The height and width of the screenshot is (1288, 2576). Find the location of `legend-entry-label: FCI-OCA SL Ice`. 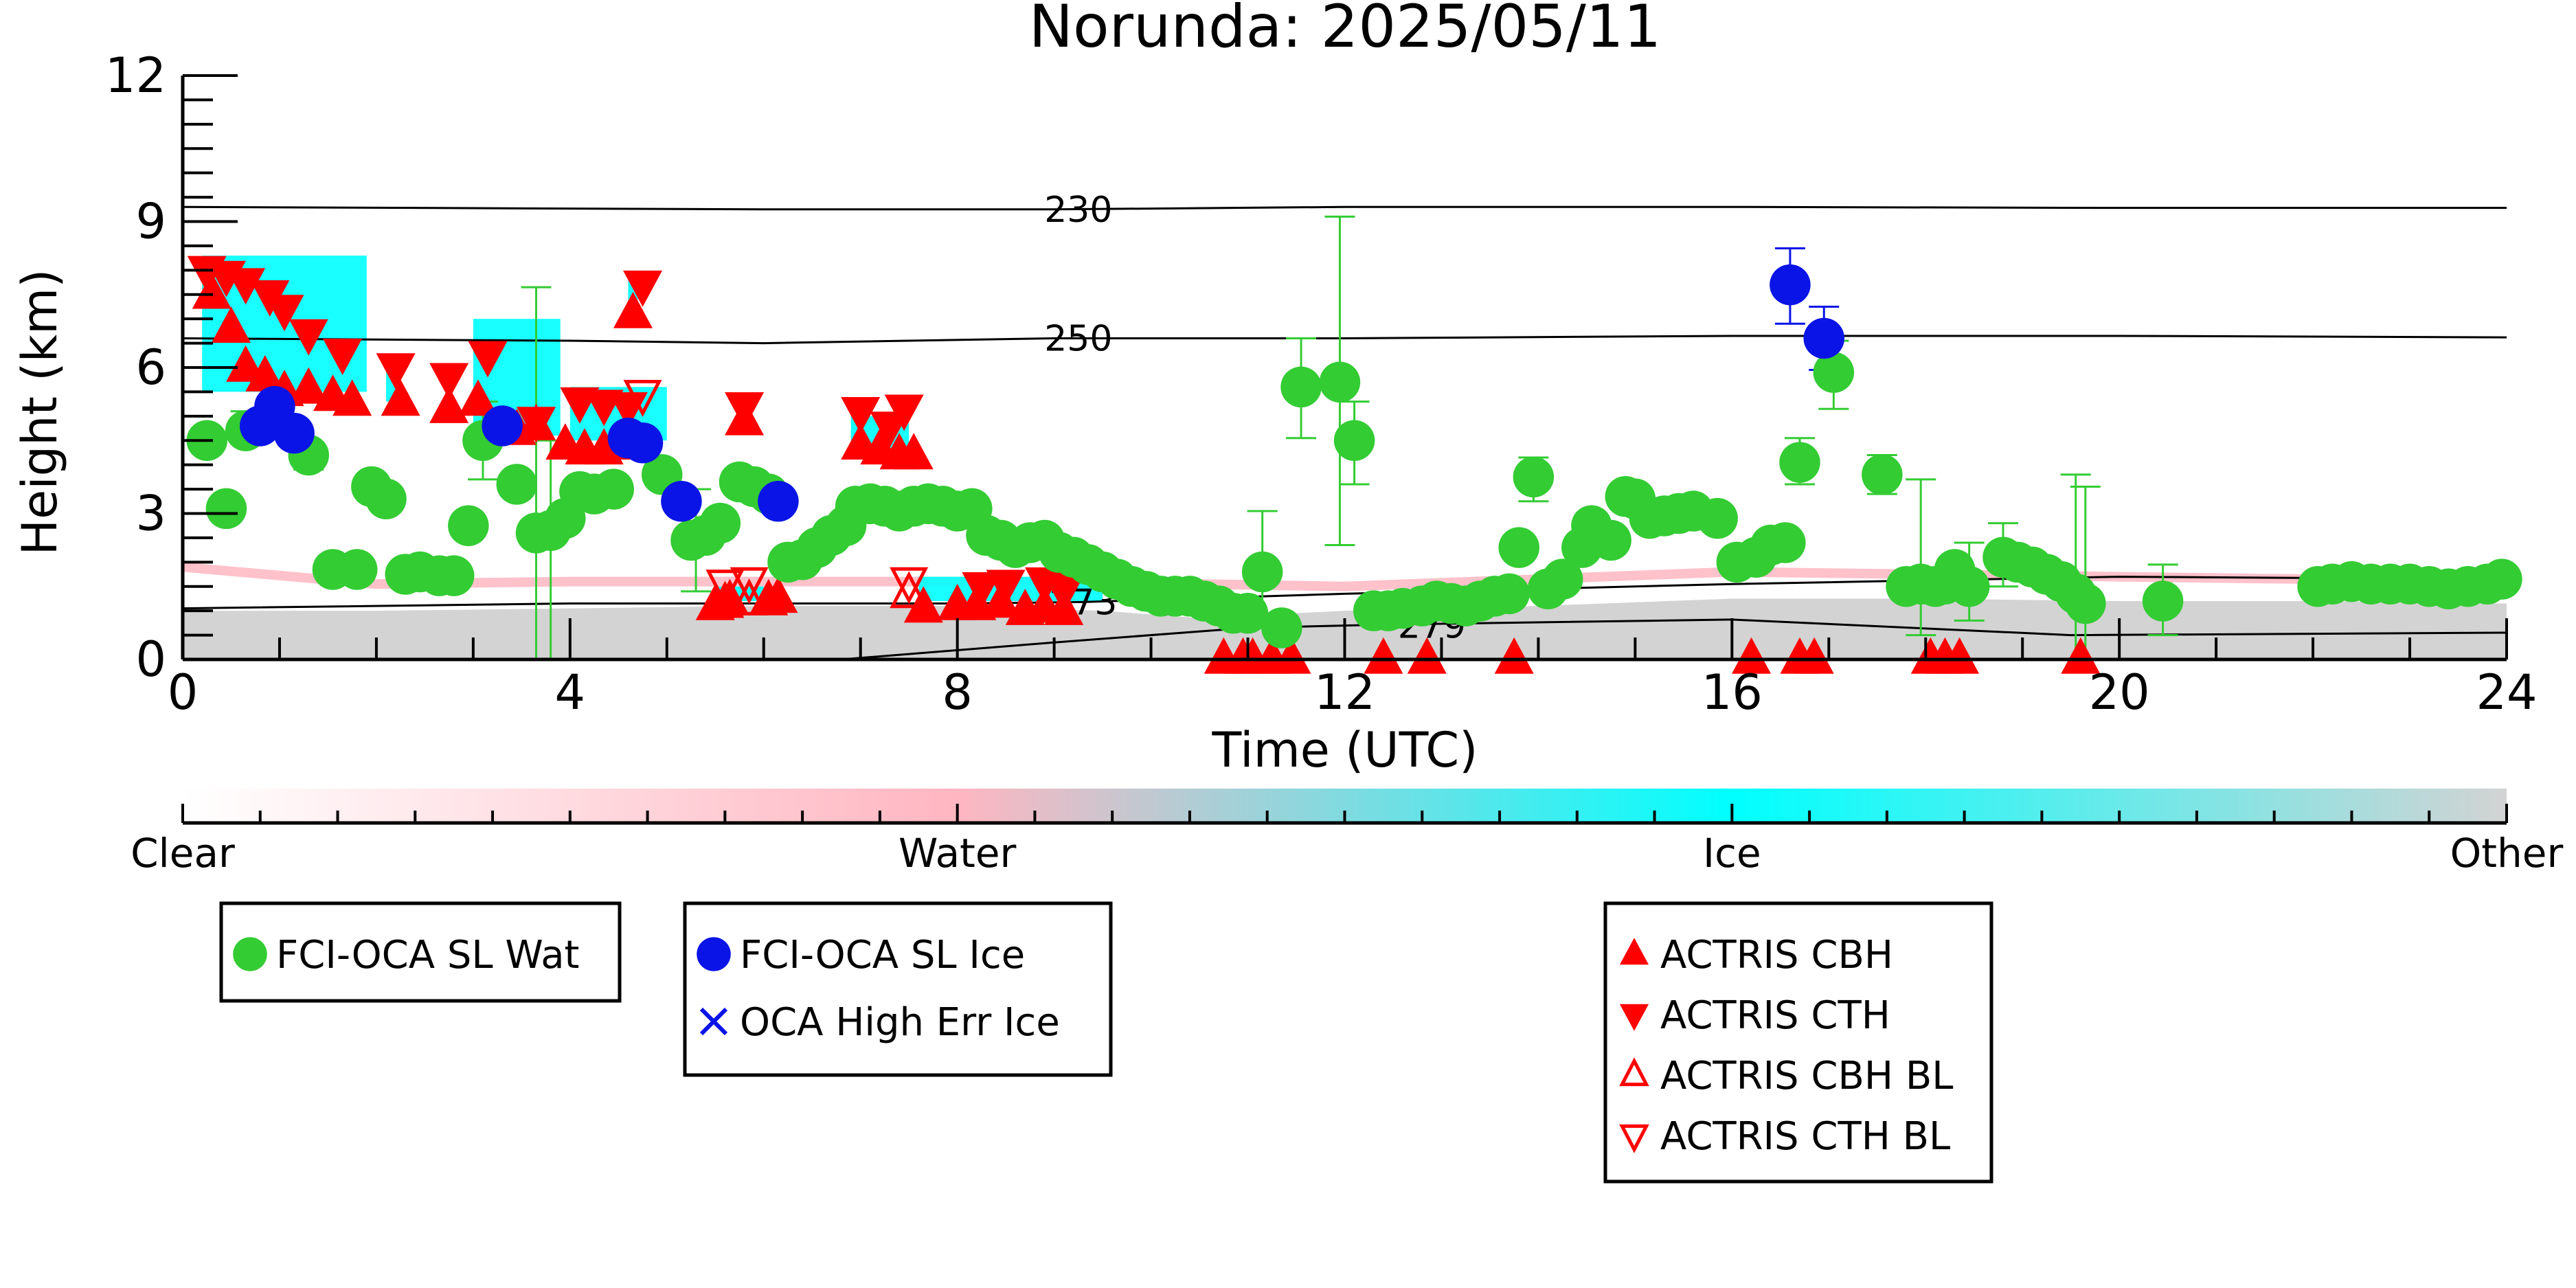

legend-entry-label: FCI-OCA SL Ice is located at coordinates (882, 955).